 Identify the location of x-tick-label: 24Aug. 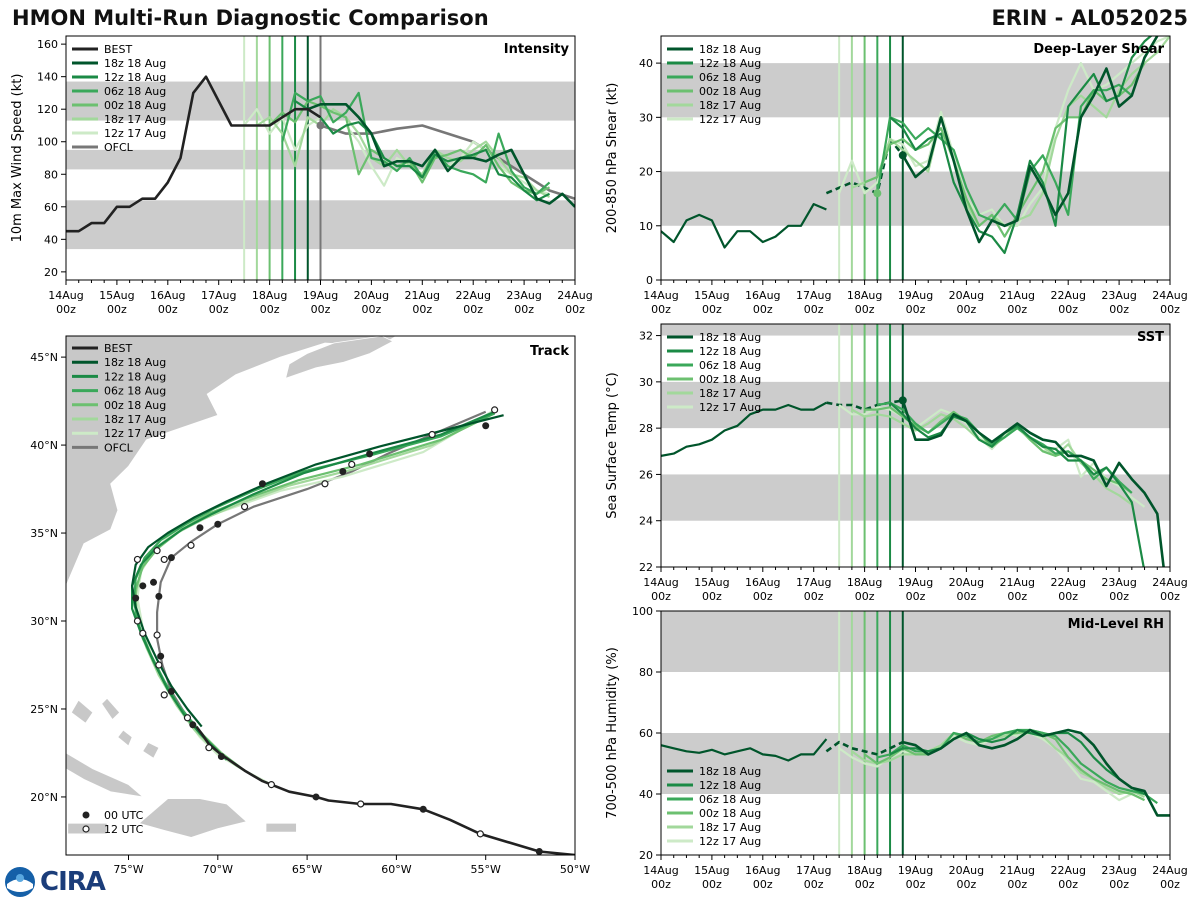
(1169, 870).